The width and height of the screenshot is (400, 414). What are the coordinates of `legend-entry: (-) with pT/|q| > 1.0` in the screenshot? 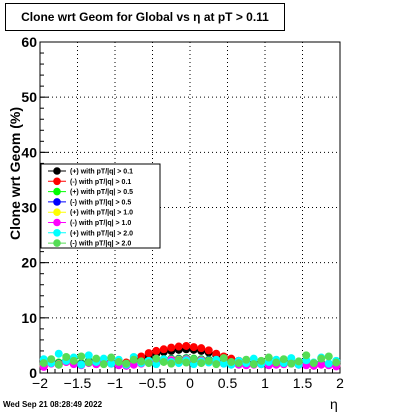 It's located at (89, 222).